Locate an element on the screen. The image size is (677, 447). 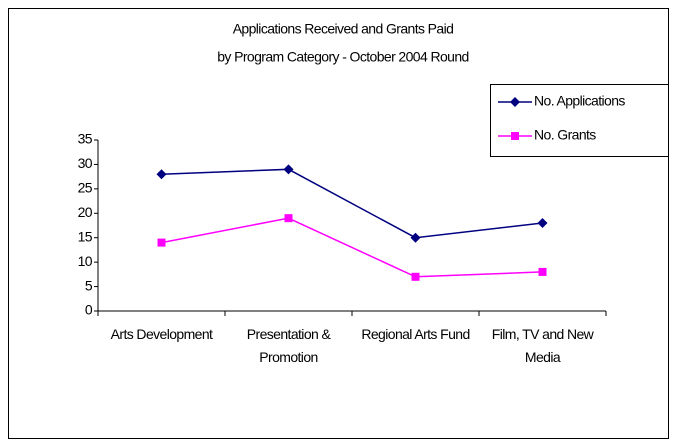
y-tick-label: 0 is located at coordinates (89, 310).